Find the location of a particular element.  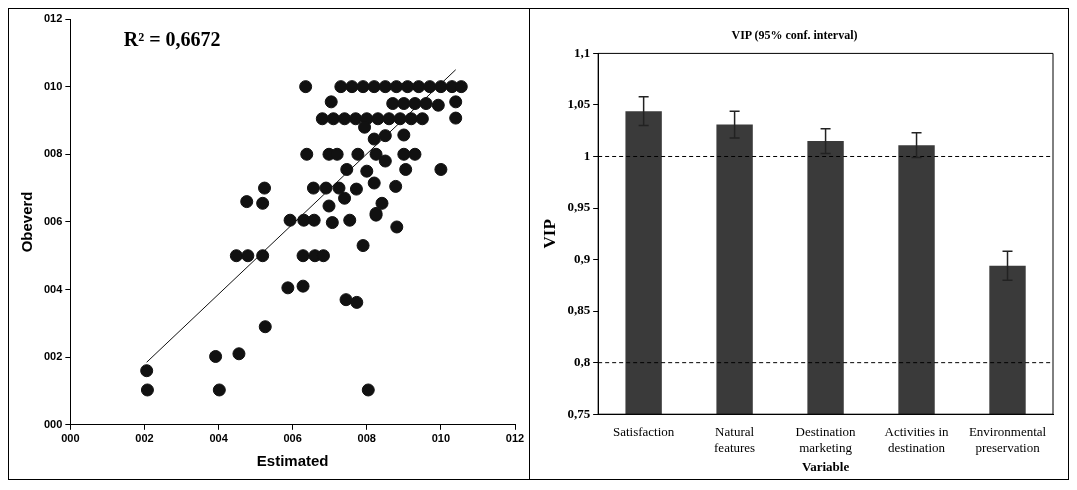

x-tick-label: Satisfaction is located at coordinates (643, 432).